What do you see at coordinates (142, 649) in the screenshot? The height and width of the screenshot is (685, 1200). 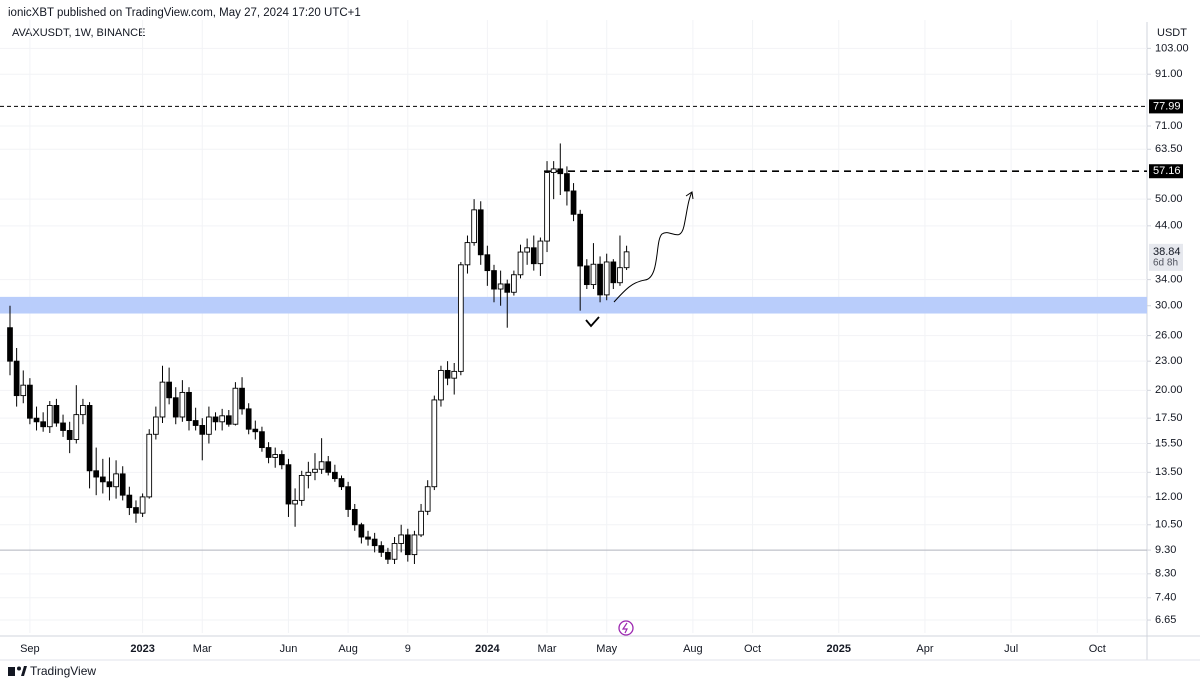 I see `x-tick-label: 2023` at bounding box center [142, 649].